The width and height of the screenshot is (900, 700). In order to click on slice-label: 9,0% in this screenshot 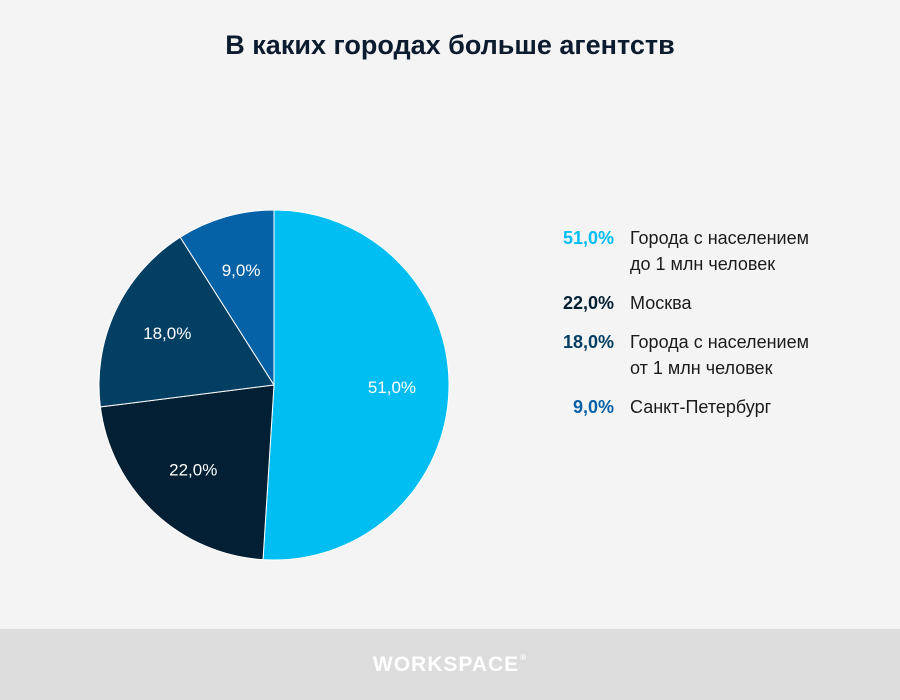, I will do `click(241, 270)`.